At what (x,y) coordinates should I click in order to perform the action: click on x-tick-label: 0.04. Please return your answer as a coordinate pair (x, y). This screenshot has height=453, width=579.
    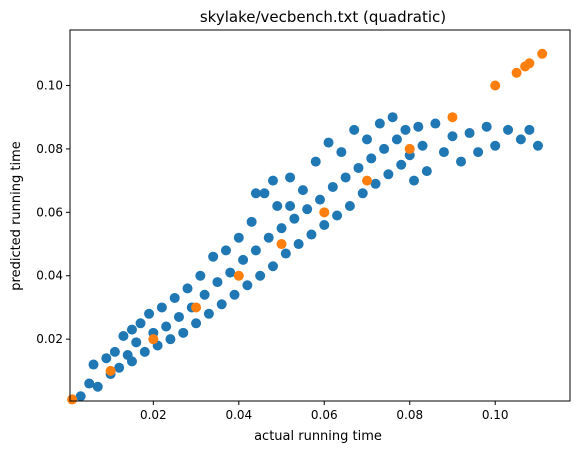
    Looking at the image, I should click on (238, 415).